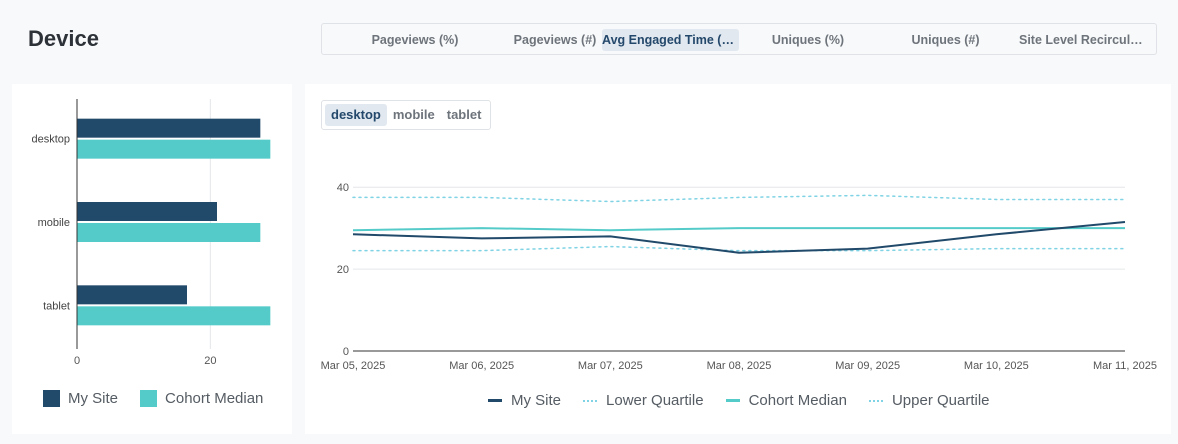  I want to click on bar-chart-legend: My Site Cohort Median, so click(153, 398).